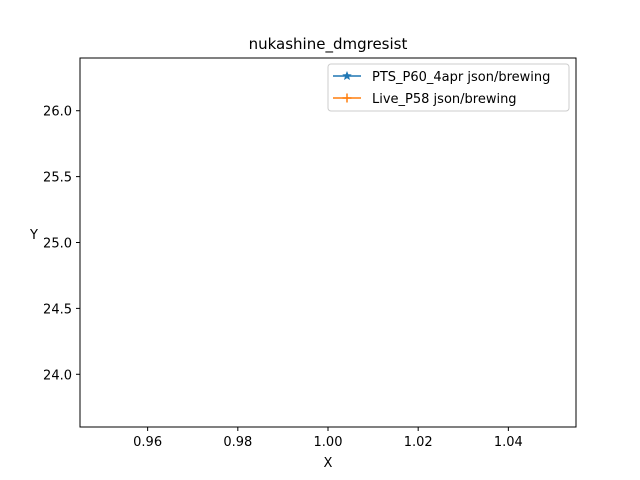 The height and width of the screenshot is (480, 640). I want to click on y-tick-label: 24.0, so click(57, 375).